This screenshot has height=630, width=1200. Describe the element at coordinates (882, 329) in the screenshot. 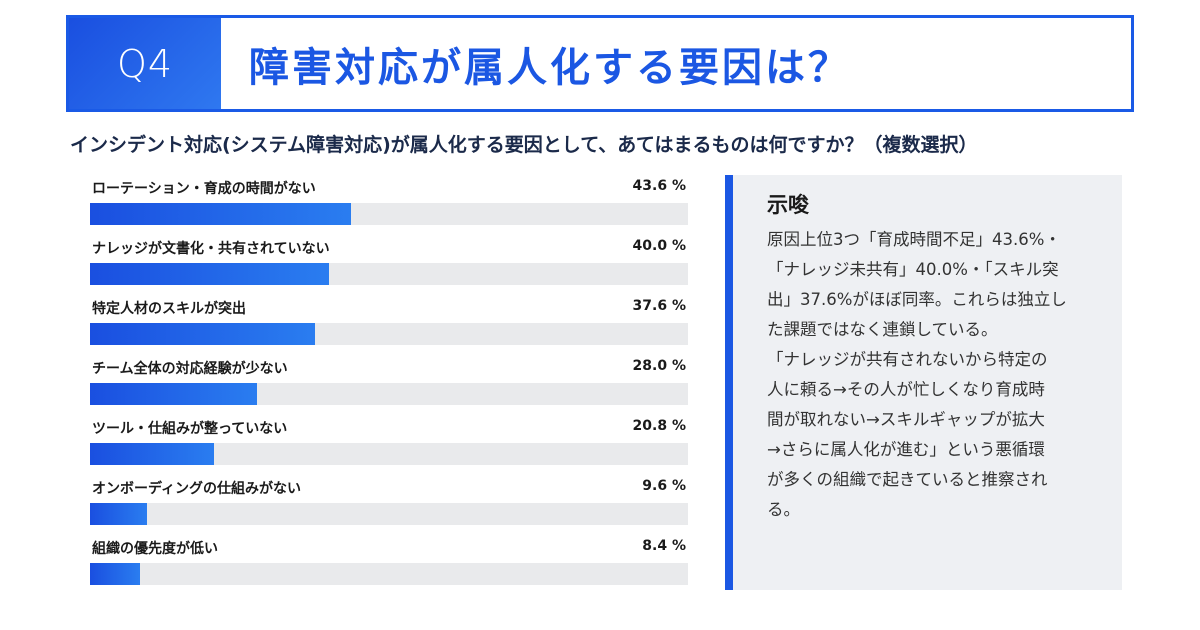

I see `insight-line: た課題ではなく連鎖している。` at that location.